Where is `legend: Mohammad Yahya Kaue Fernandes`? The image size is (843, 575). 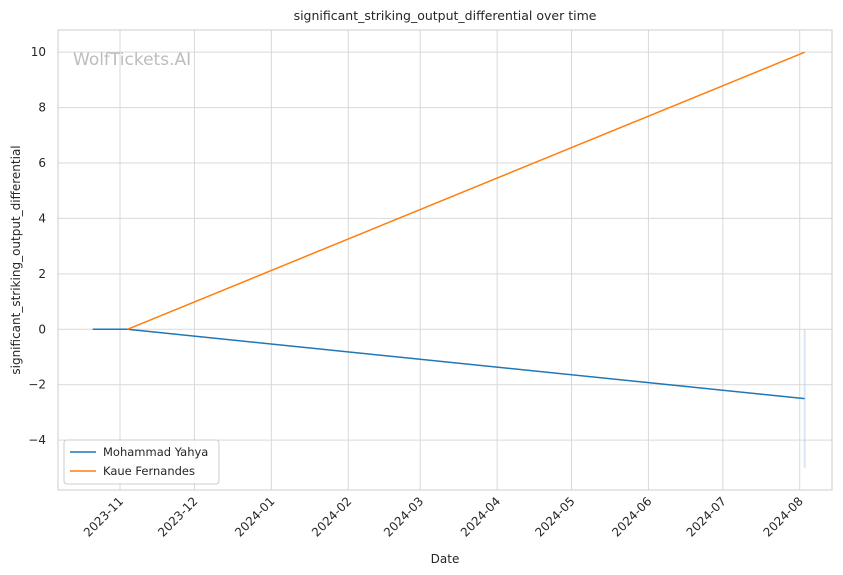
legend: Mohammad Yahya Kaue Fernandes is located at coordinates (141, 462).